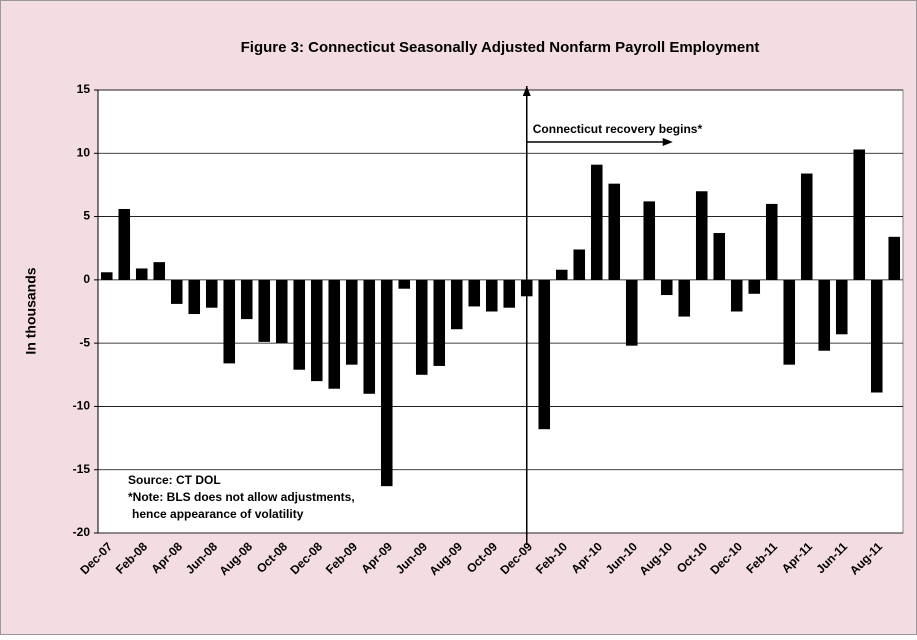 The image size is (917, 640). I want to click on annotation: Connecticut recovery begins*, so click(618, 129).